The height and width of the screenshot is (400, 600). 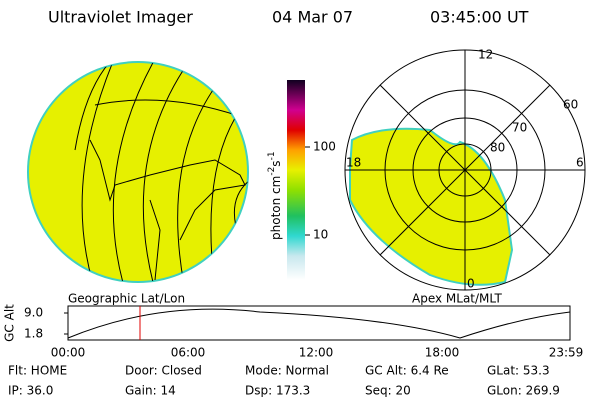 What do you see at coordinates (479, 17) in the screenshot?
I see `time: 03:45:00 UT` at bounding box center [479, 17].